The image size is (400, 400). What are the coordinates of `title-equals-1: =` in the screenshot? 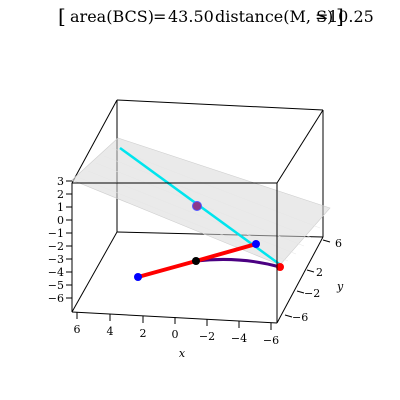 It's located at (159, 16).